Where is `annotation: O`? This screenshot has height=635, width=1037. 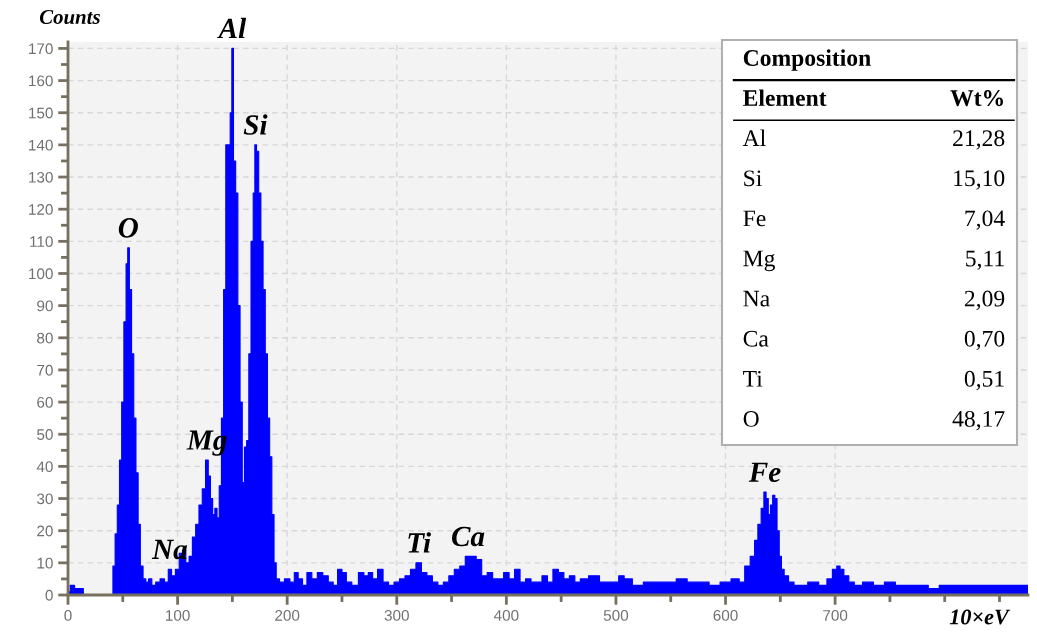 annotation: O is located at coordinates (128, 228).